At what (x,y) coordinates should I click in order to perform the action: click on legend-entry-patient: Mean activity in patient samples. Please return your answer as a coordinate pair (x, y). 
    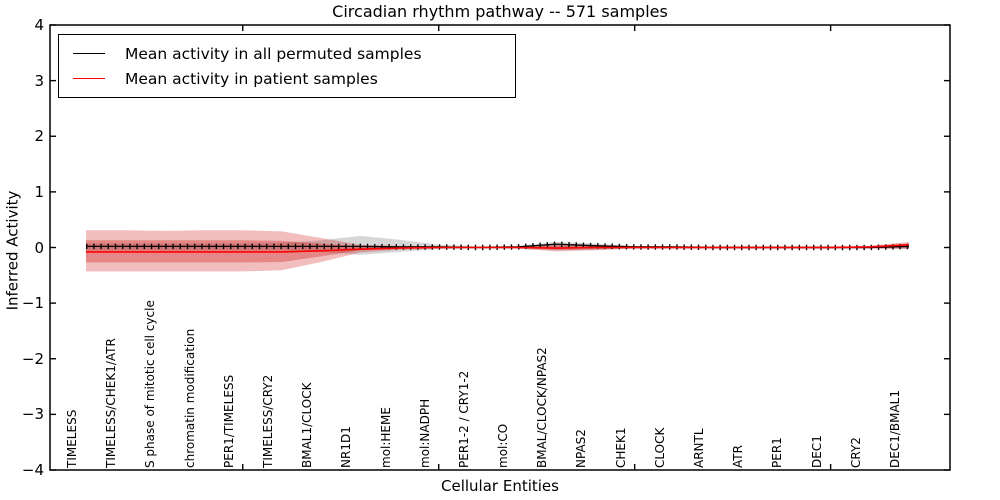
    Looking at the image, I should click on (294, 79).